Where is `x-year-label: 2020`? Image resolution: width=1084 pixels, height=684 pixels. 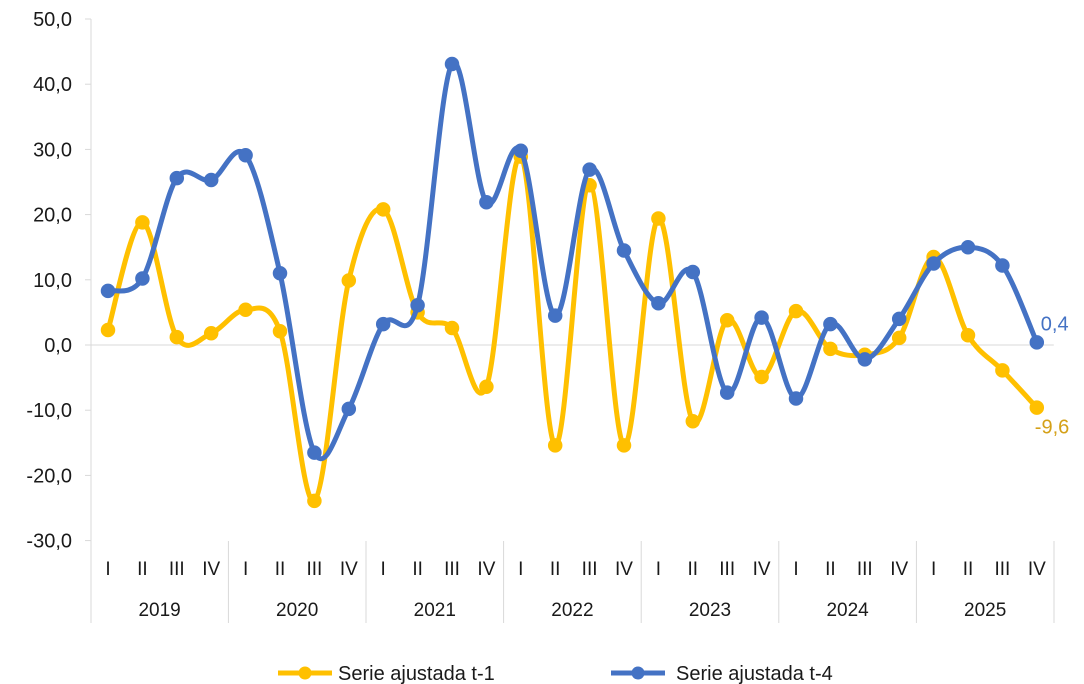 x-year-label: 2020 is located at coordinates (297, 610).